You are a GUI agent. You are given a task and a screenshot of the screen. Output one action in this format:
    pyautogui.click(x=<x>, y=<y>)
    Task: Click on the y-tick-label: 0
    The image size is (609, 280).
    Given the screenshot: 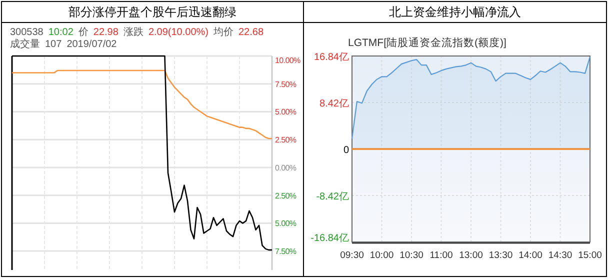 What is the action you would take?
    pyautogui.click(x=346, y=150)
    